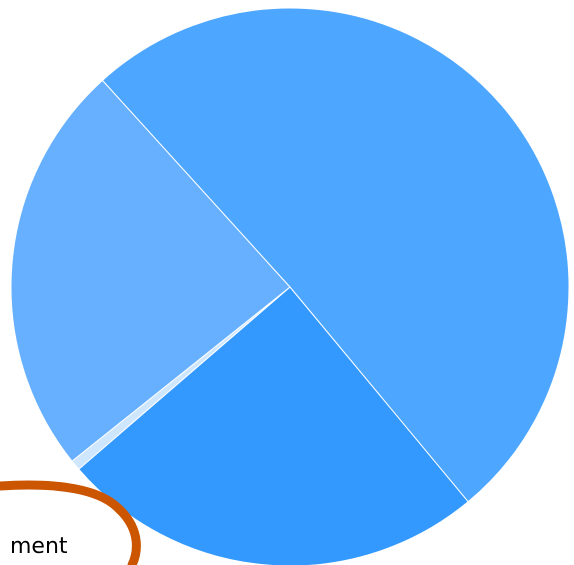  I want to click on annotation-ring, so click(70, 522).